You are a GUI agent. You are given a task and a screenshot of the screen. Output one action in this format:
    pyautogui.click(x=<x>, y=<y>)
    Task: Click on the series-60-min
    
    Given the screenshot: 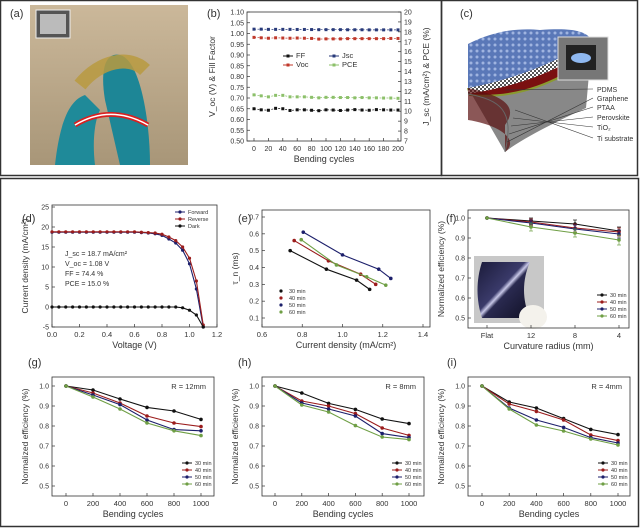 What is the action you would take?
    pyautogui.click(x=343, y=262)
    